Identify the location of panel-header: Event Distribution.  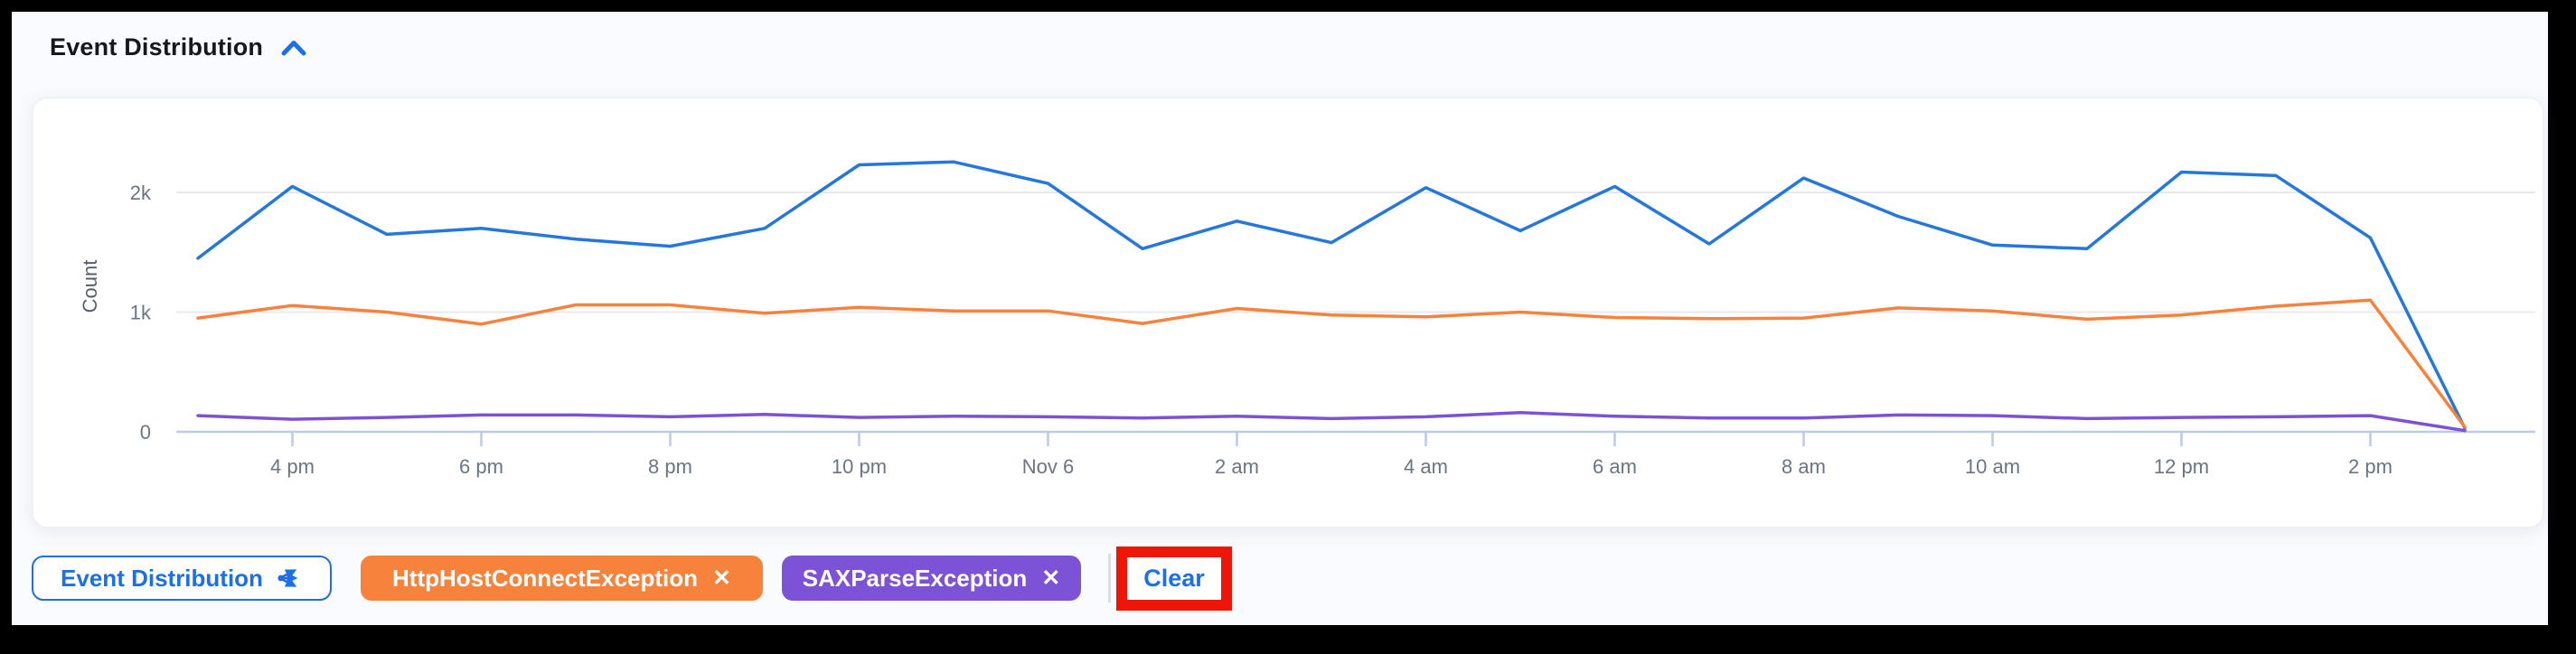
(179, 47).